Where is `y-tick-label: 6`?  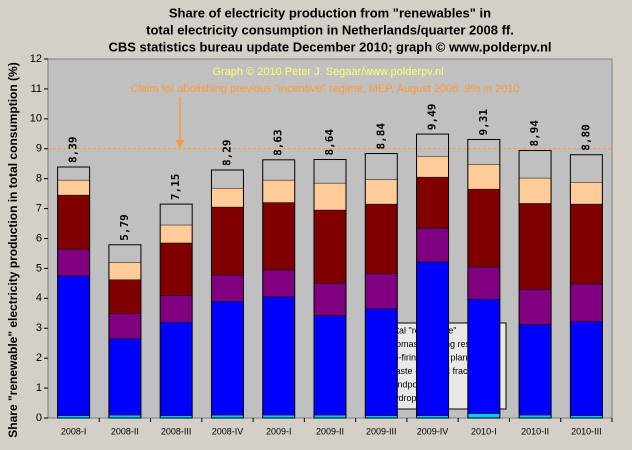 y-tick-label: 6 is located at coordinates (39, 238).